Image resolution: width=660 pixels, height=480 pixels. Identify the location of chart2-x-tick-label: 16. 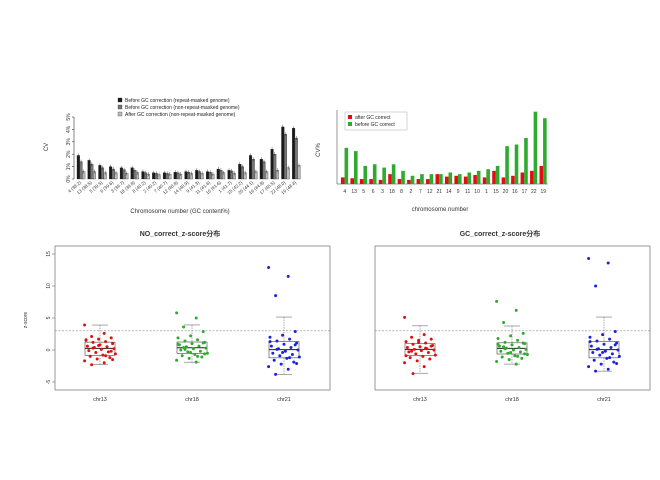
(515, 192).